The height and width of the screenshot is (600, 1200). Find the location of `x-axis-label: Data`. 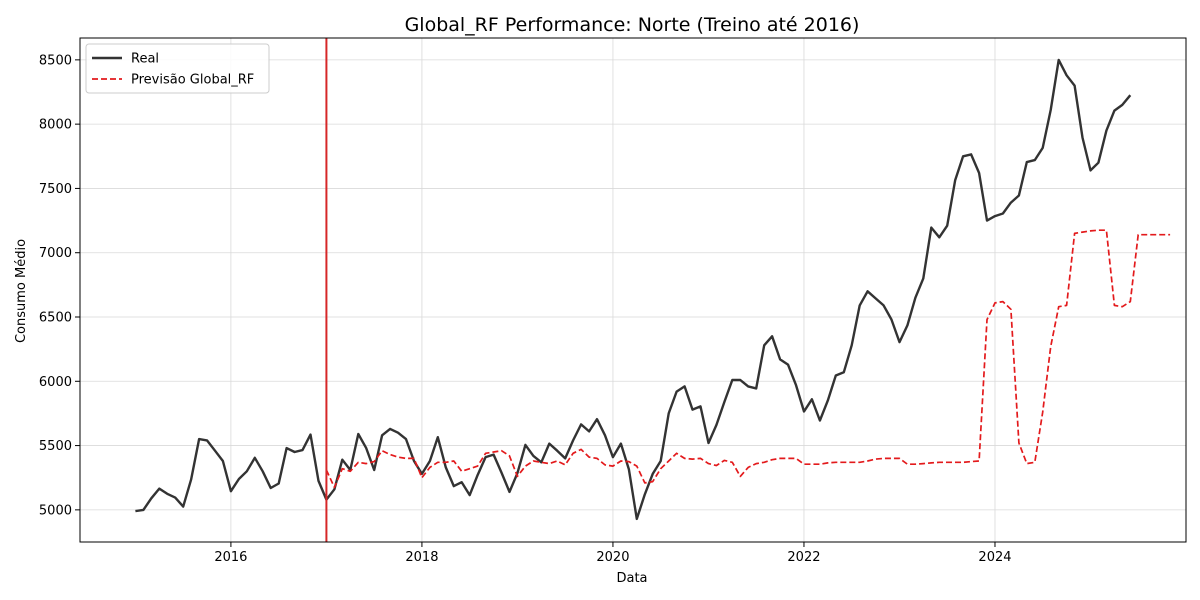

x-axis-label: Data is located at coordinates (631, 578).